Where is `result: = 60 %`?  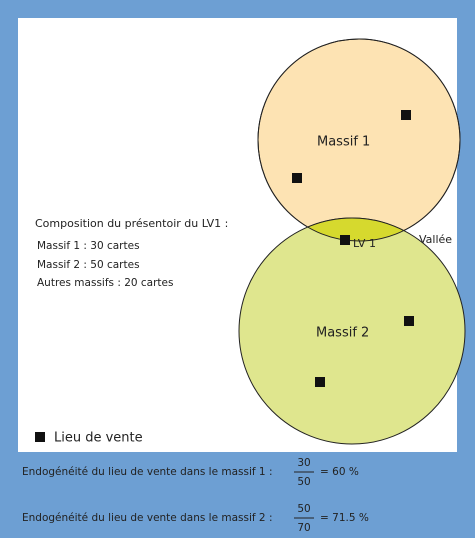 result: = 60 % is located at coordinates (339, 472).